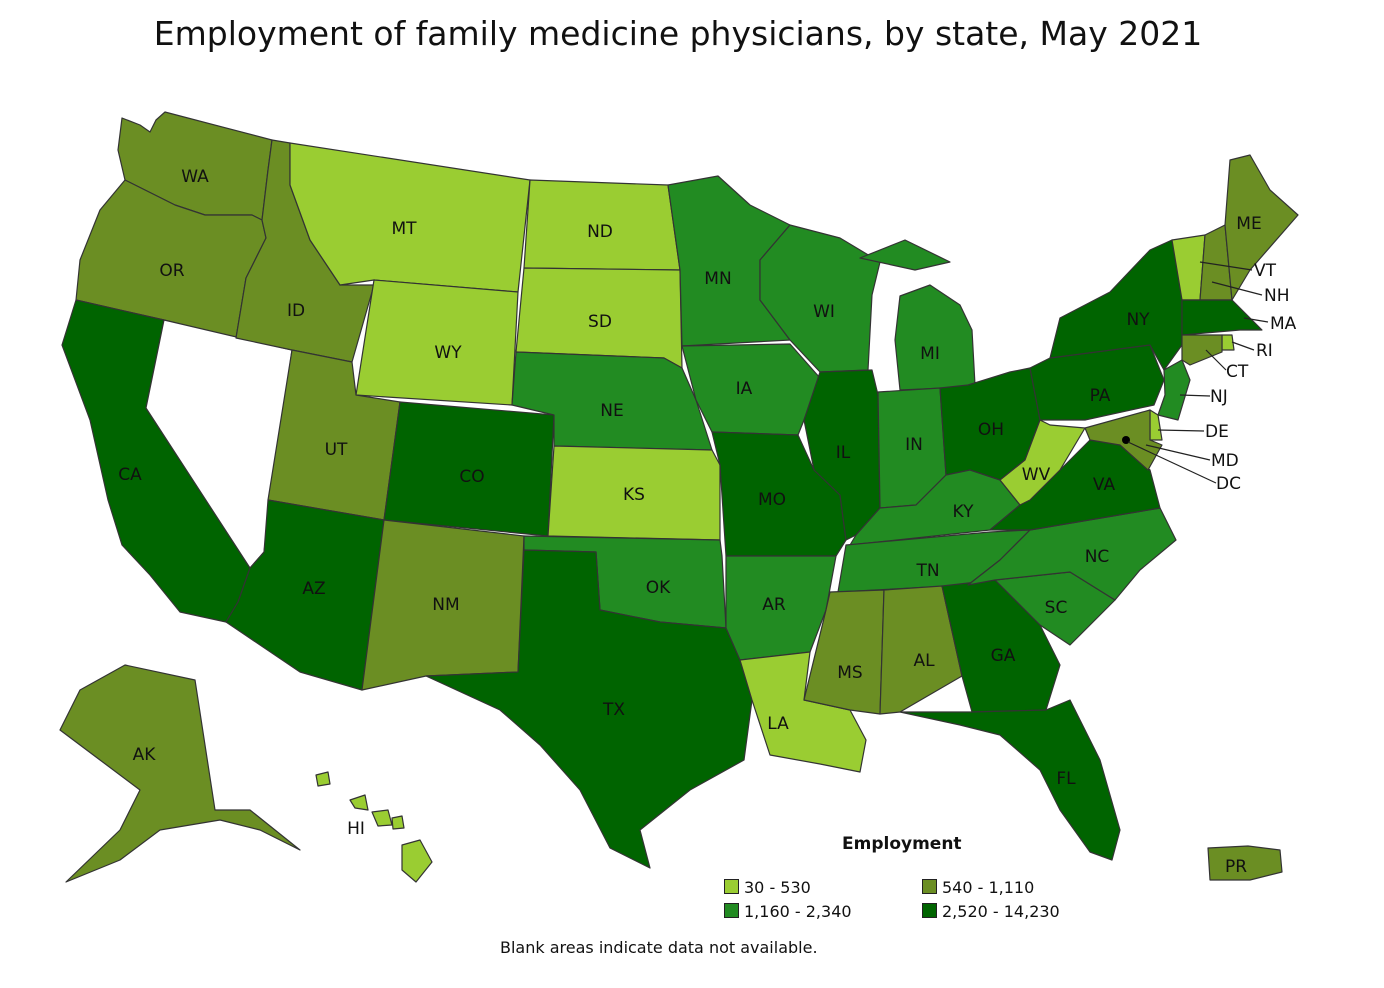 The height and width of the screenshot is (988, 1384). I want to click on label-UT: UT, so click(336, 450).